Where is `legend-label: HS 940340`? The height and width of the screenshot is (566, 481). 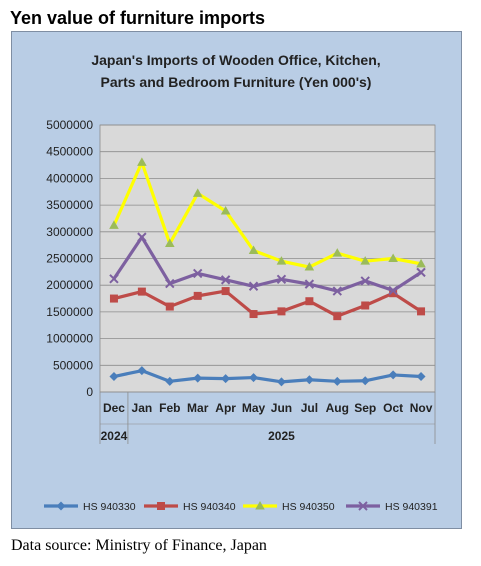 legend-label: HS 940340 is located at coordinates (209, 507).